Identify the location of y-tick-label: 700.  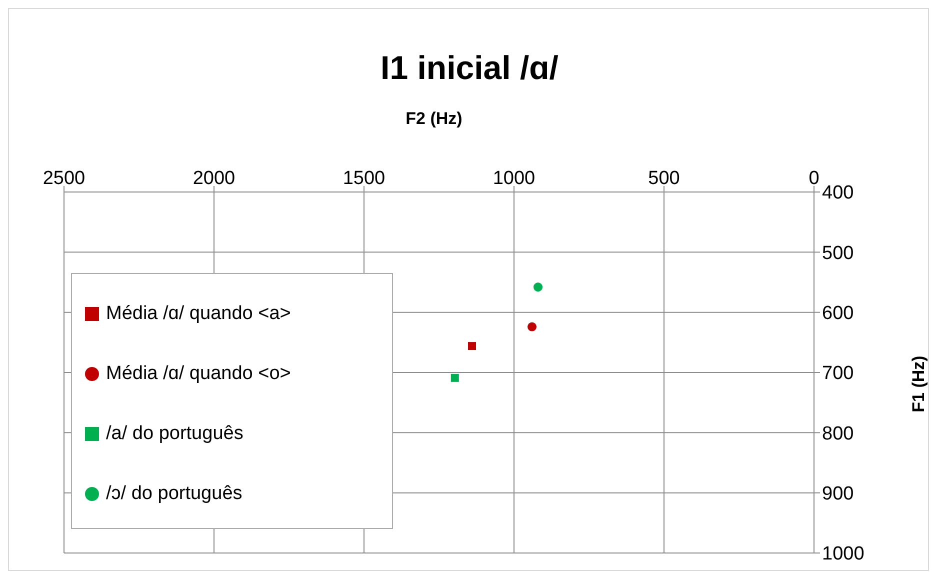
(838, 373).